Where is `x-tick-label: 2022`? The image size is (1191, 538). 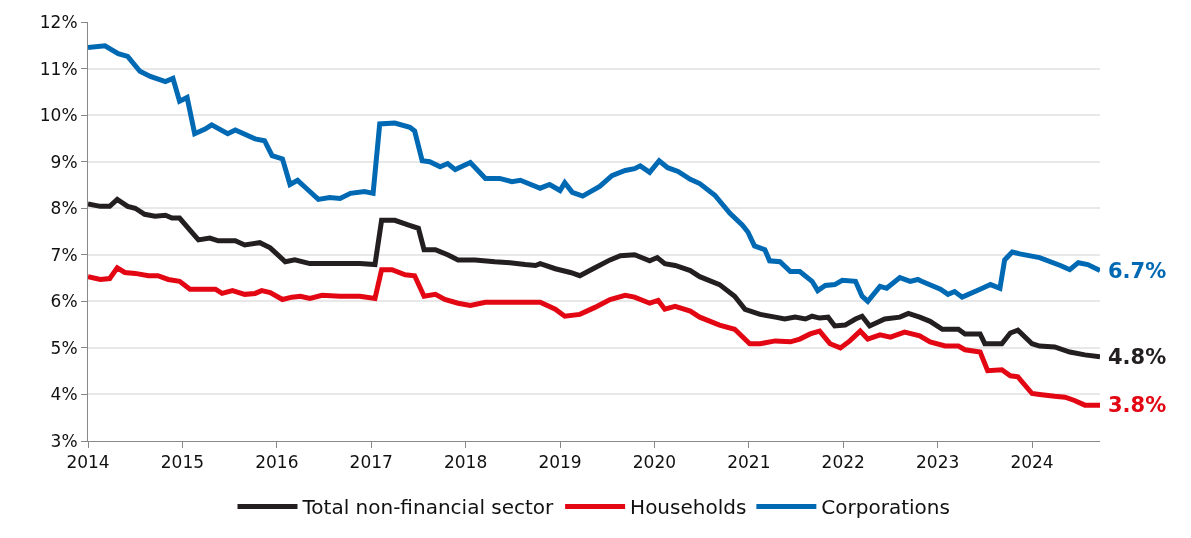
x-tick-label: 2022 is located at coordinates (843, 462).